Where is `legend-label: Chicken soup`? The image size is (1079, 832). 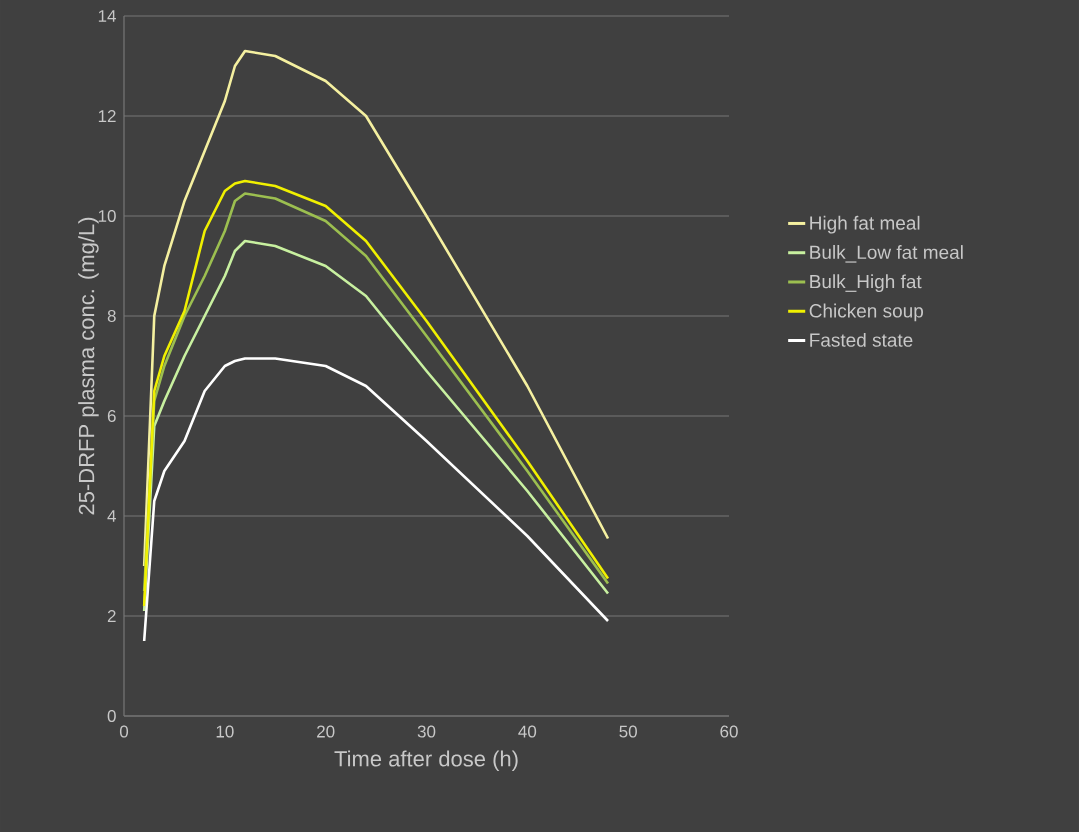
legend-label: Chicken soup is located at coordinates (866, 312).